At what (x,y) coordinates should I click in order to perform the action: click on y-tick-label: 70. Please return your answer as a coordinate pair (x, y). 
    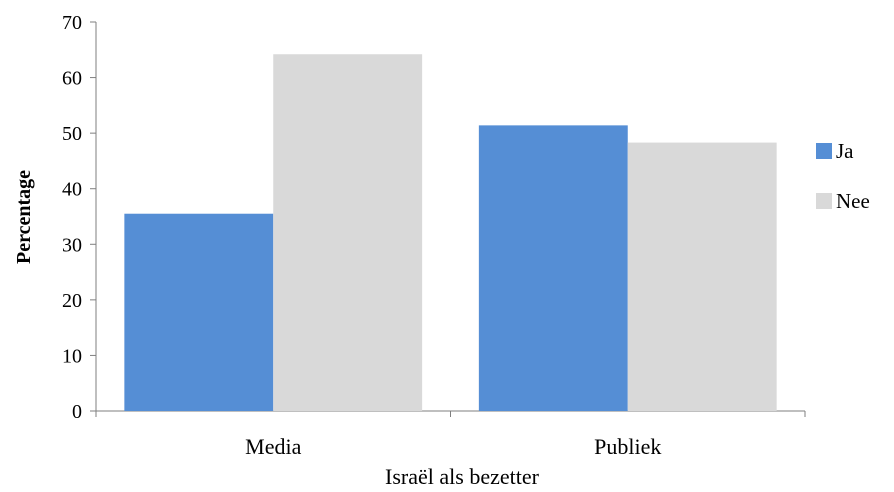
    Looking at the image, I should click on (72, 23).